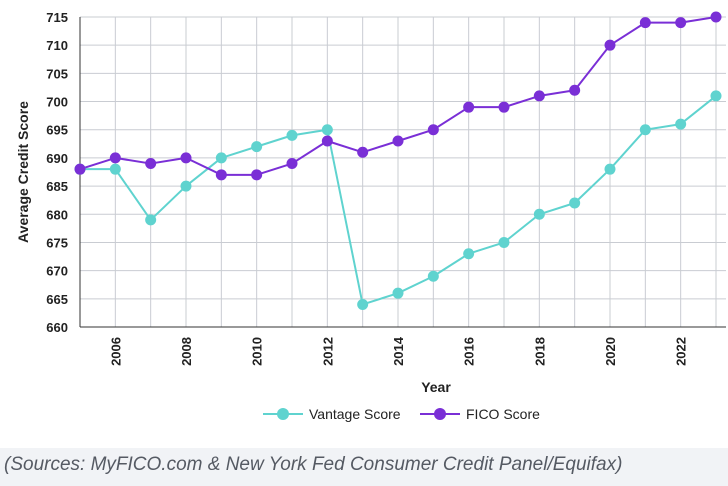  I want to click on x-tick-label: 2022, so click(681, 351).